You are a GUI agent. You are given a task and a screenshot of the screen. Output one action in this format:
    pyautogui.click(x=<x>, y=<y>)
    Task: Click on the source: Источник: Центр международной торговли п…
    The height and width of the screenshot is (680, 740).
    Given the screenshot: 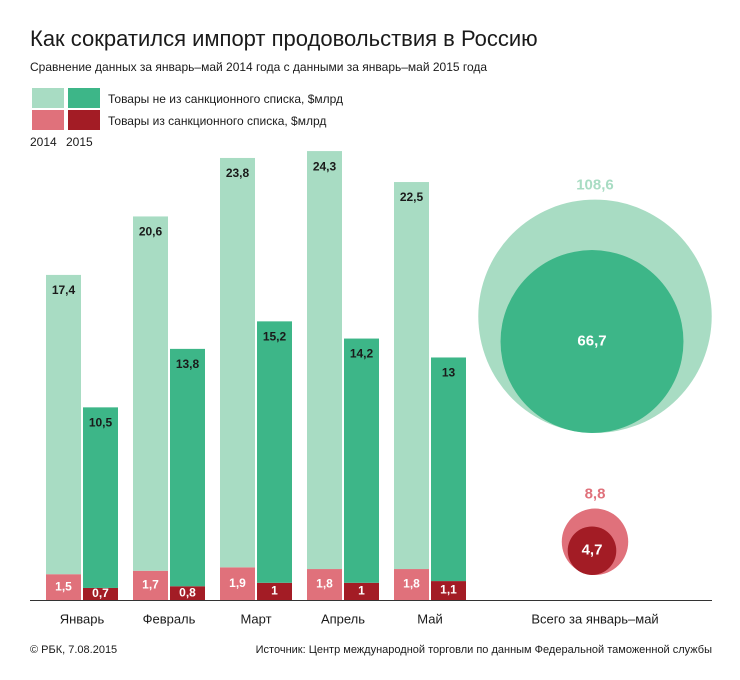 What is the action you would take?
    pyautogui.click(x=484, y=650)
    